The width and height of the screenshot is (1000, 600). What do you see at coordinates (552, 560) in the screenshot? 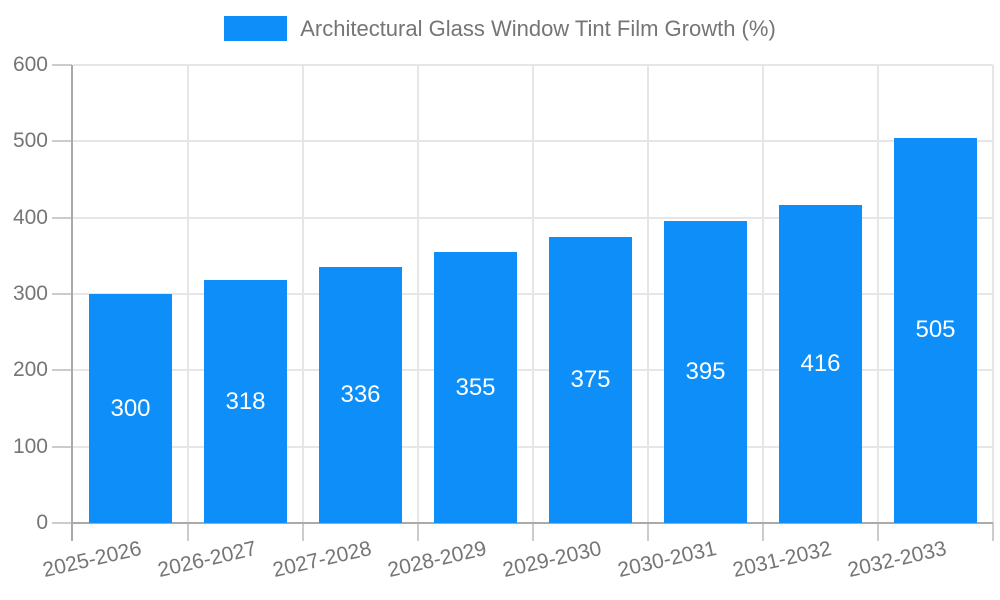
I see `x-axis-label: 2029-2030` at bounding box center [552, 560].